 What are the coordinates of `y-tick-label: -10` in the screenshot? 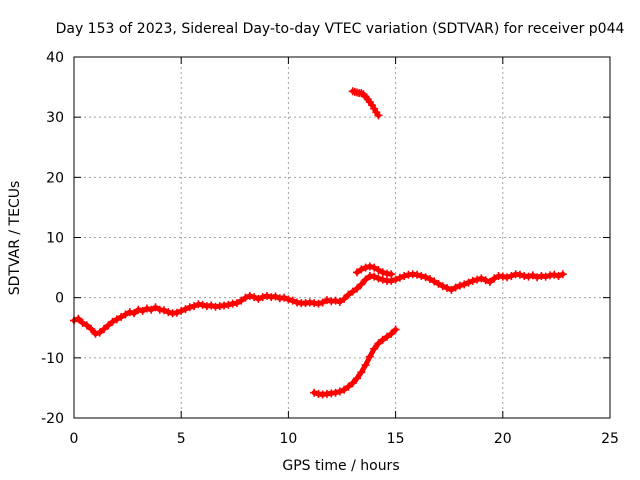 It's located at (52, 359).